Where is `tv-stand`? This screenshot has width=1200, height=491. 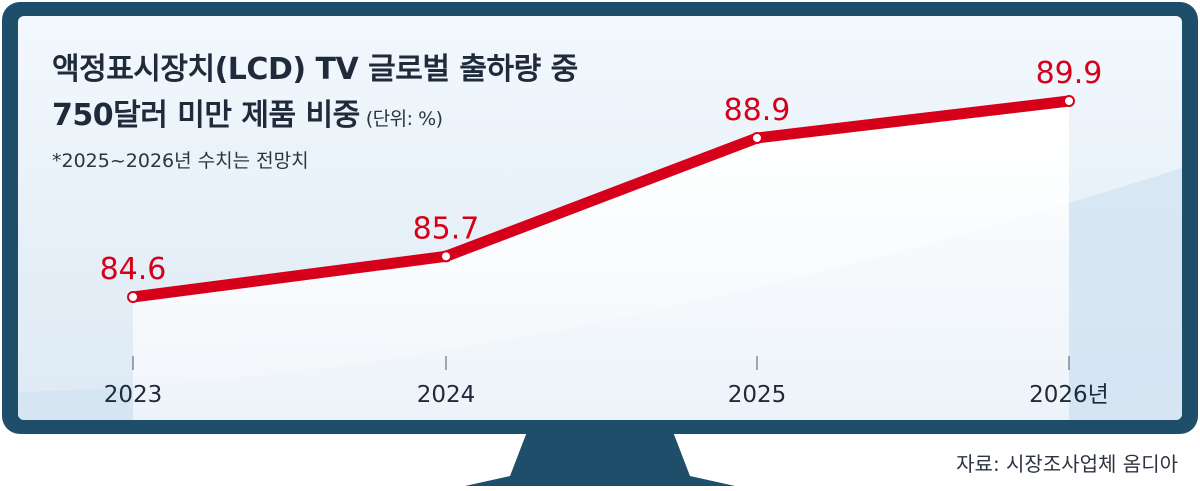
tv-stand is located at coordinates (600, 455).